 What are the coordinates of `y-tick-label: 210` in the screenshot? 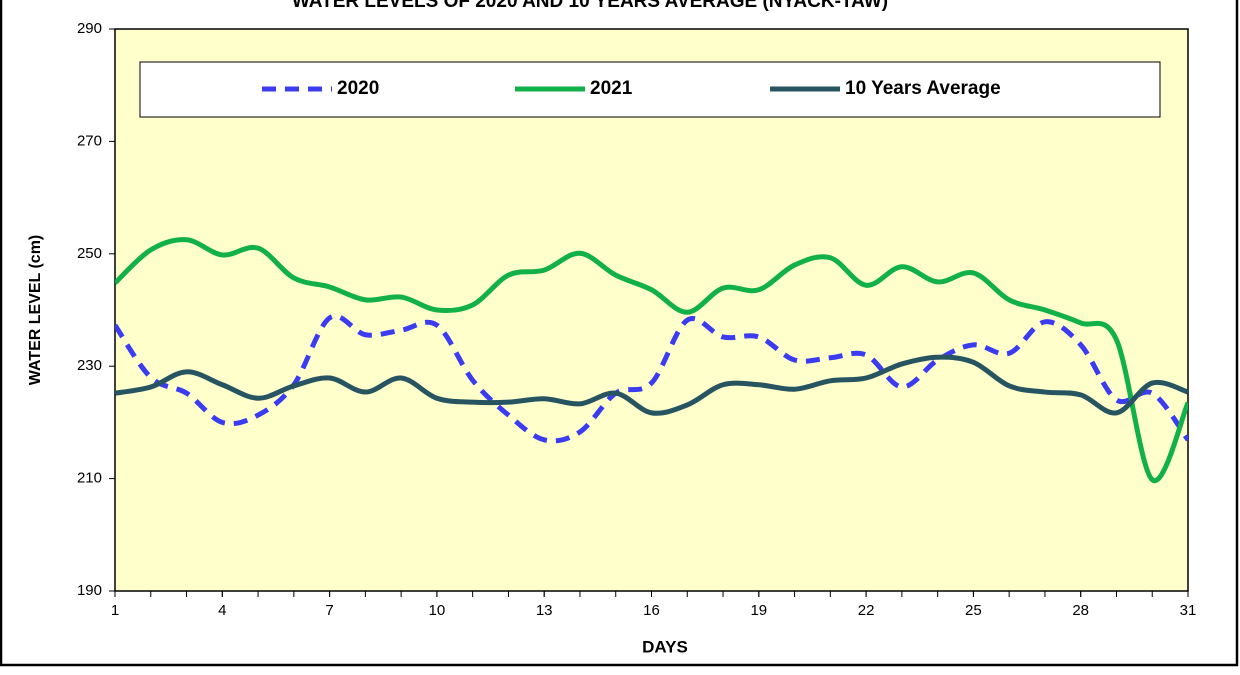 It's located at (89, 478).